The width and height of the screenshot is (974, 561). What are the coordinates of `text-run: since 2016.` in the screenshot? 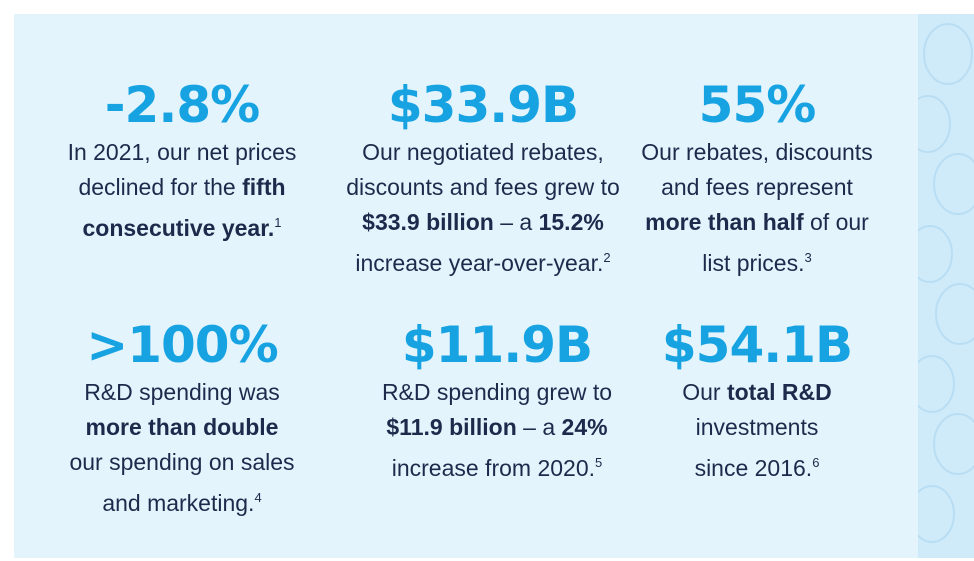 It's located at (753, 468).